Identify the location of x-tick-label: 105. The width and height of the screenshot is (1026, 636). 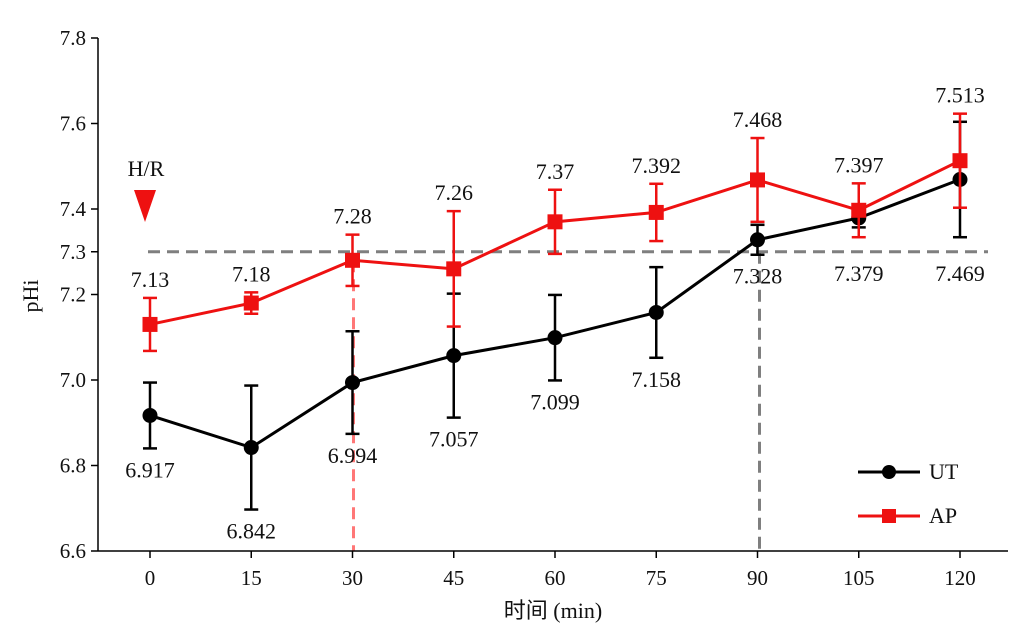
(859, 578).